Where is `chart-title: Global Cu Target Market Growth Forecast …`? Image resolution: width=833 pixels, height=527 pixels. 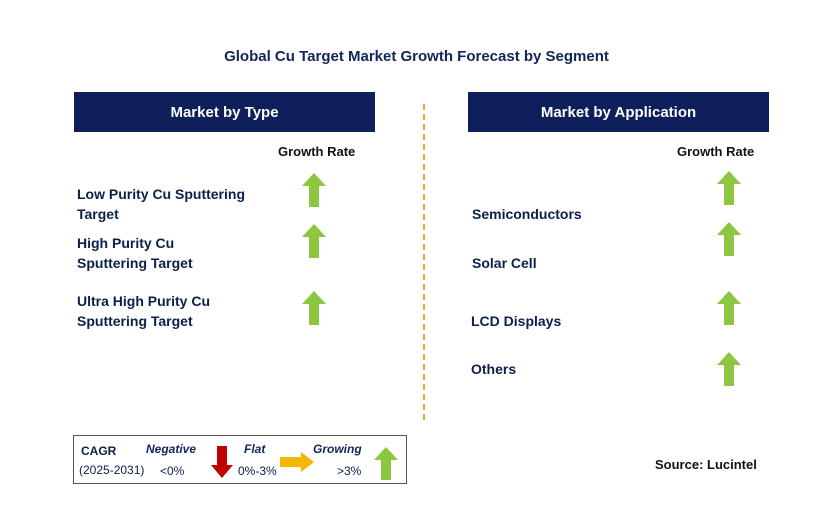 chart-title: Global Cu Target Market Growth Forecast … is located at coordinates (416, 56).